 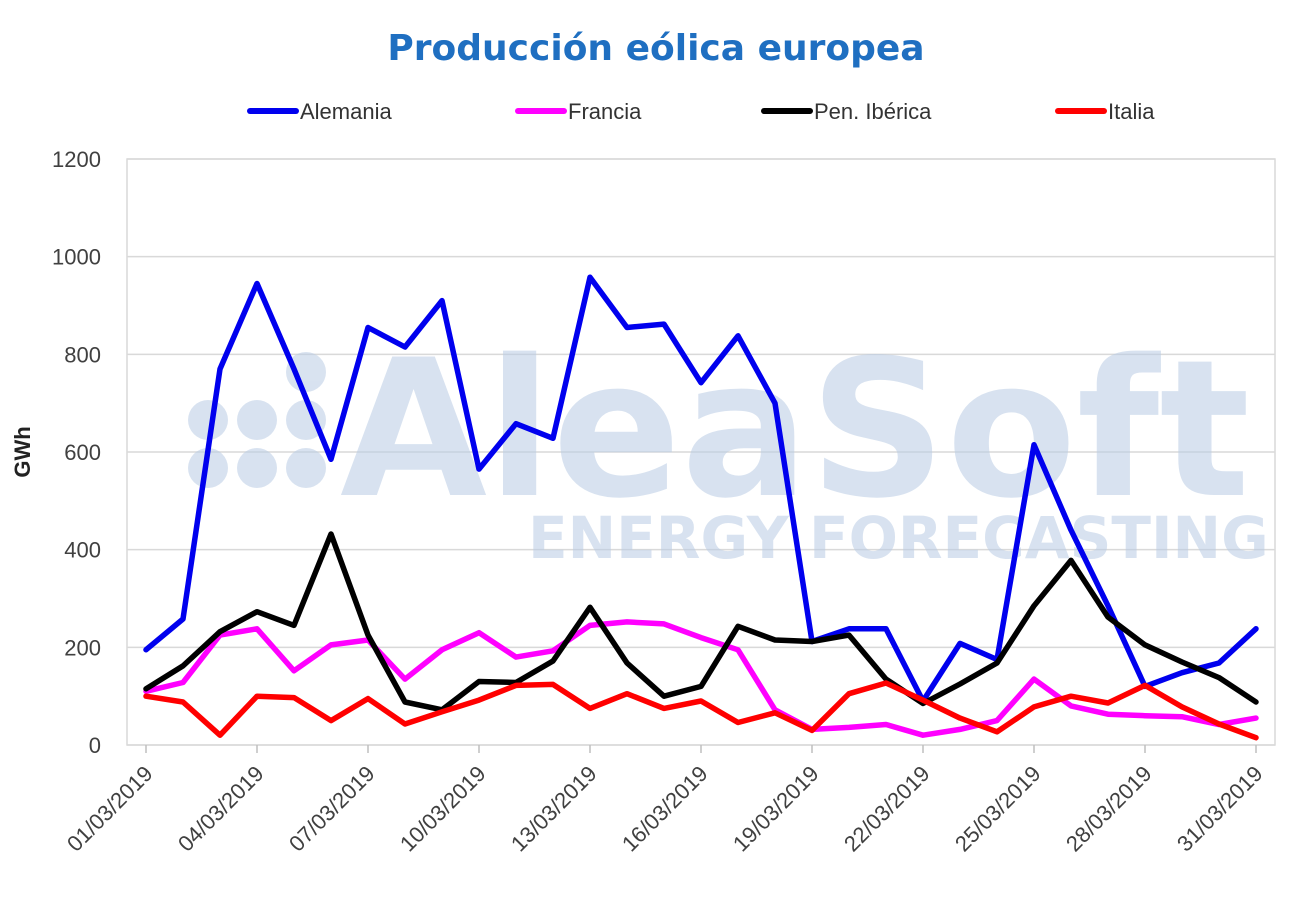 I want to click on y-tick-label: 200, so click(x=82, y=647).